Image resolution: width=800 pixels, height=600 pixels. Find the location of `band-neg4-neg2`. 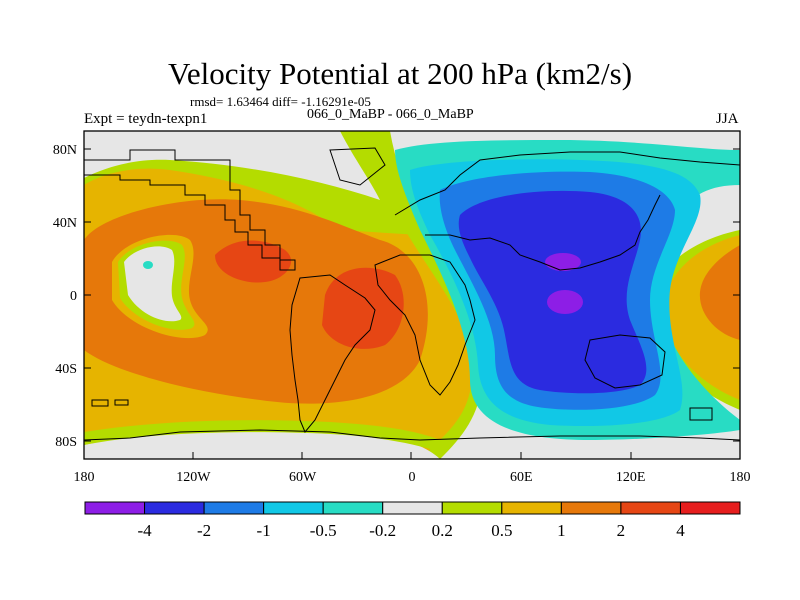

band-neg4-neg2 is located at coordinates (552, 292).